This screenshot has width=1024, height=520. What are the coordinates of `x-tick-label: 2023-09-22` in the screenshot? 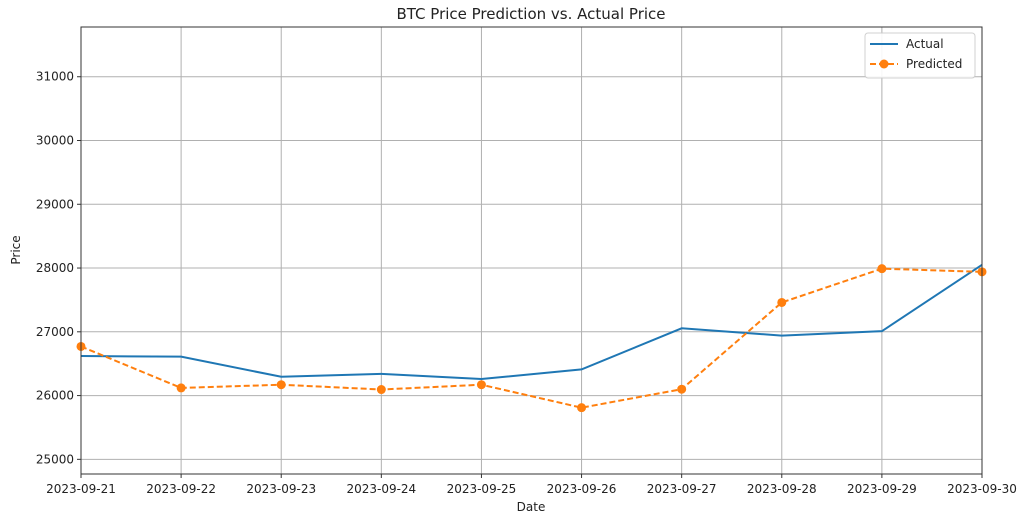 It's located at (181, 489).